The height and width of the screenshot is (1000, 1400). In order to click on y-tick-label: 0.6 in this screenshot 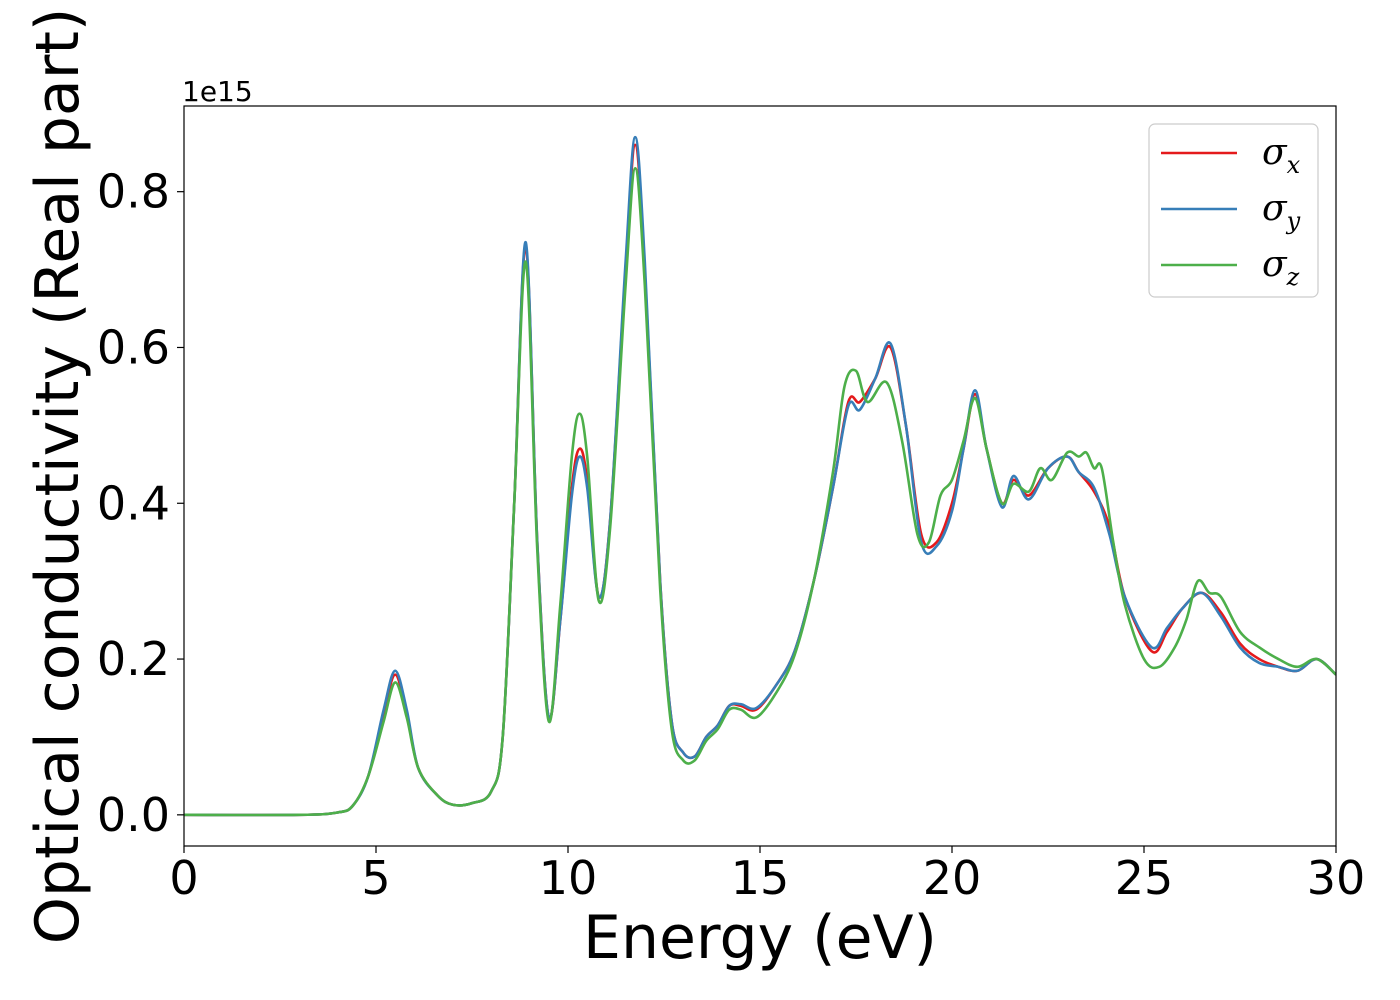, I will do `click(133, 347)`.